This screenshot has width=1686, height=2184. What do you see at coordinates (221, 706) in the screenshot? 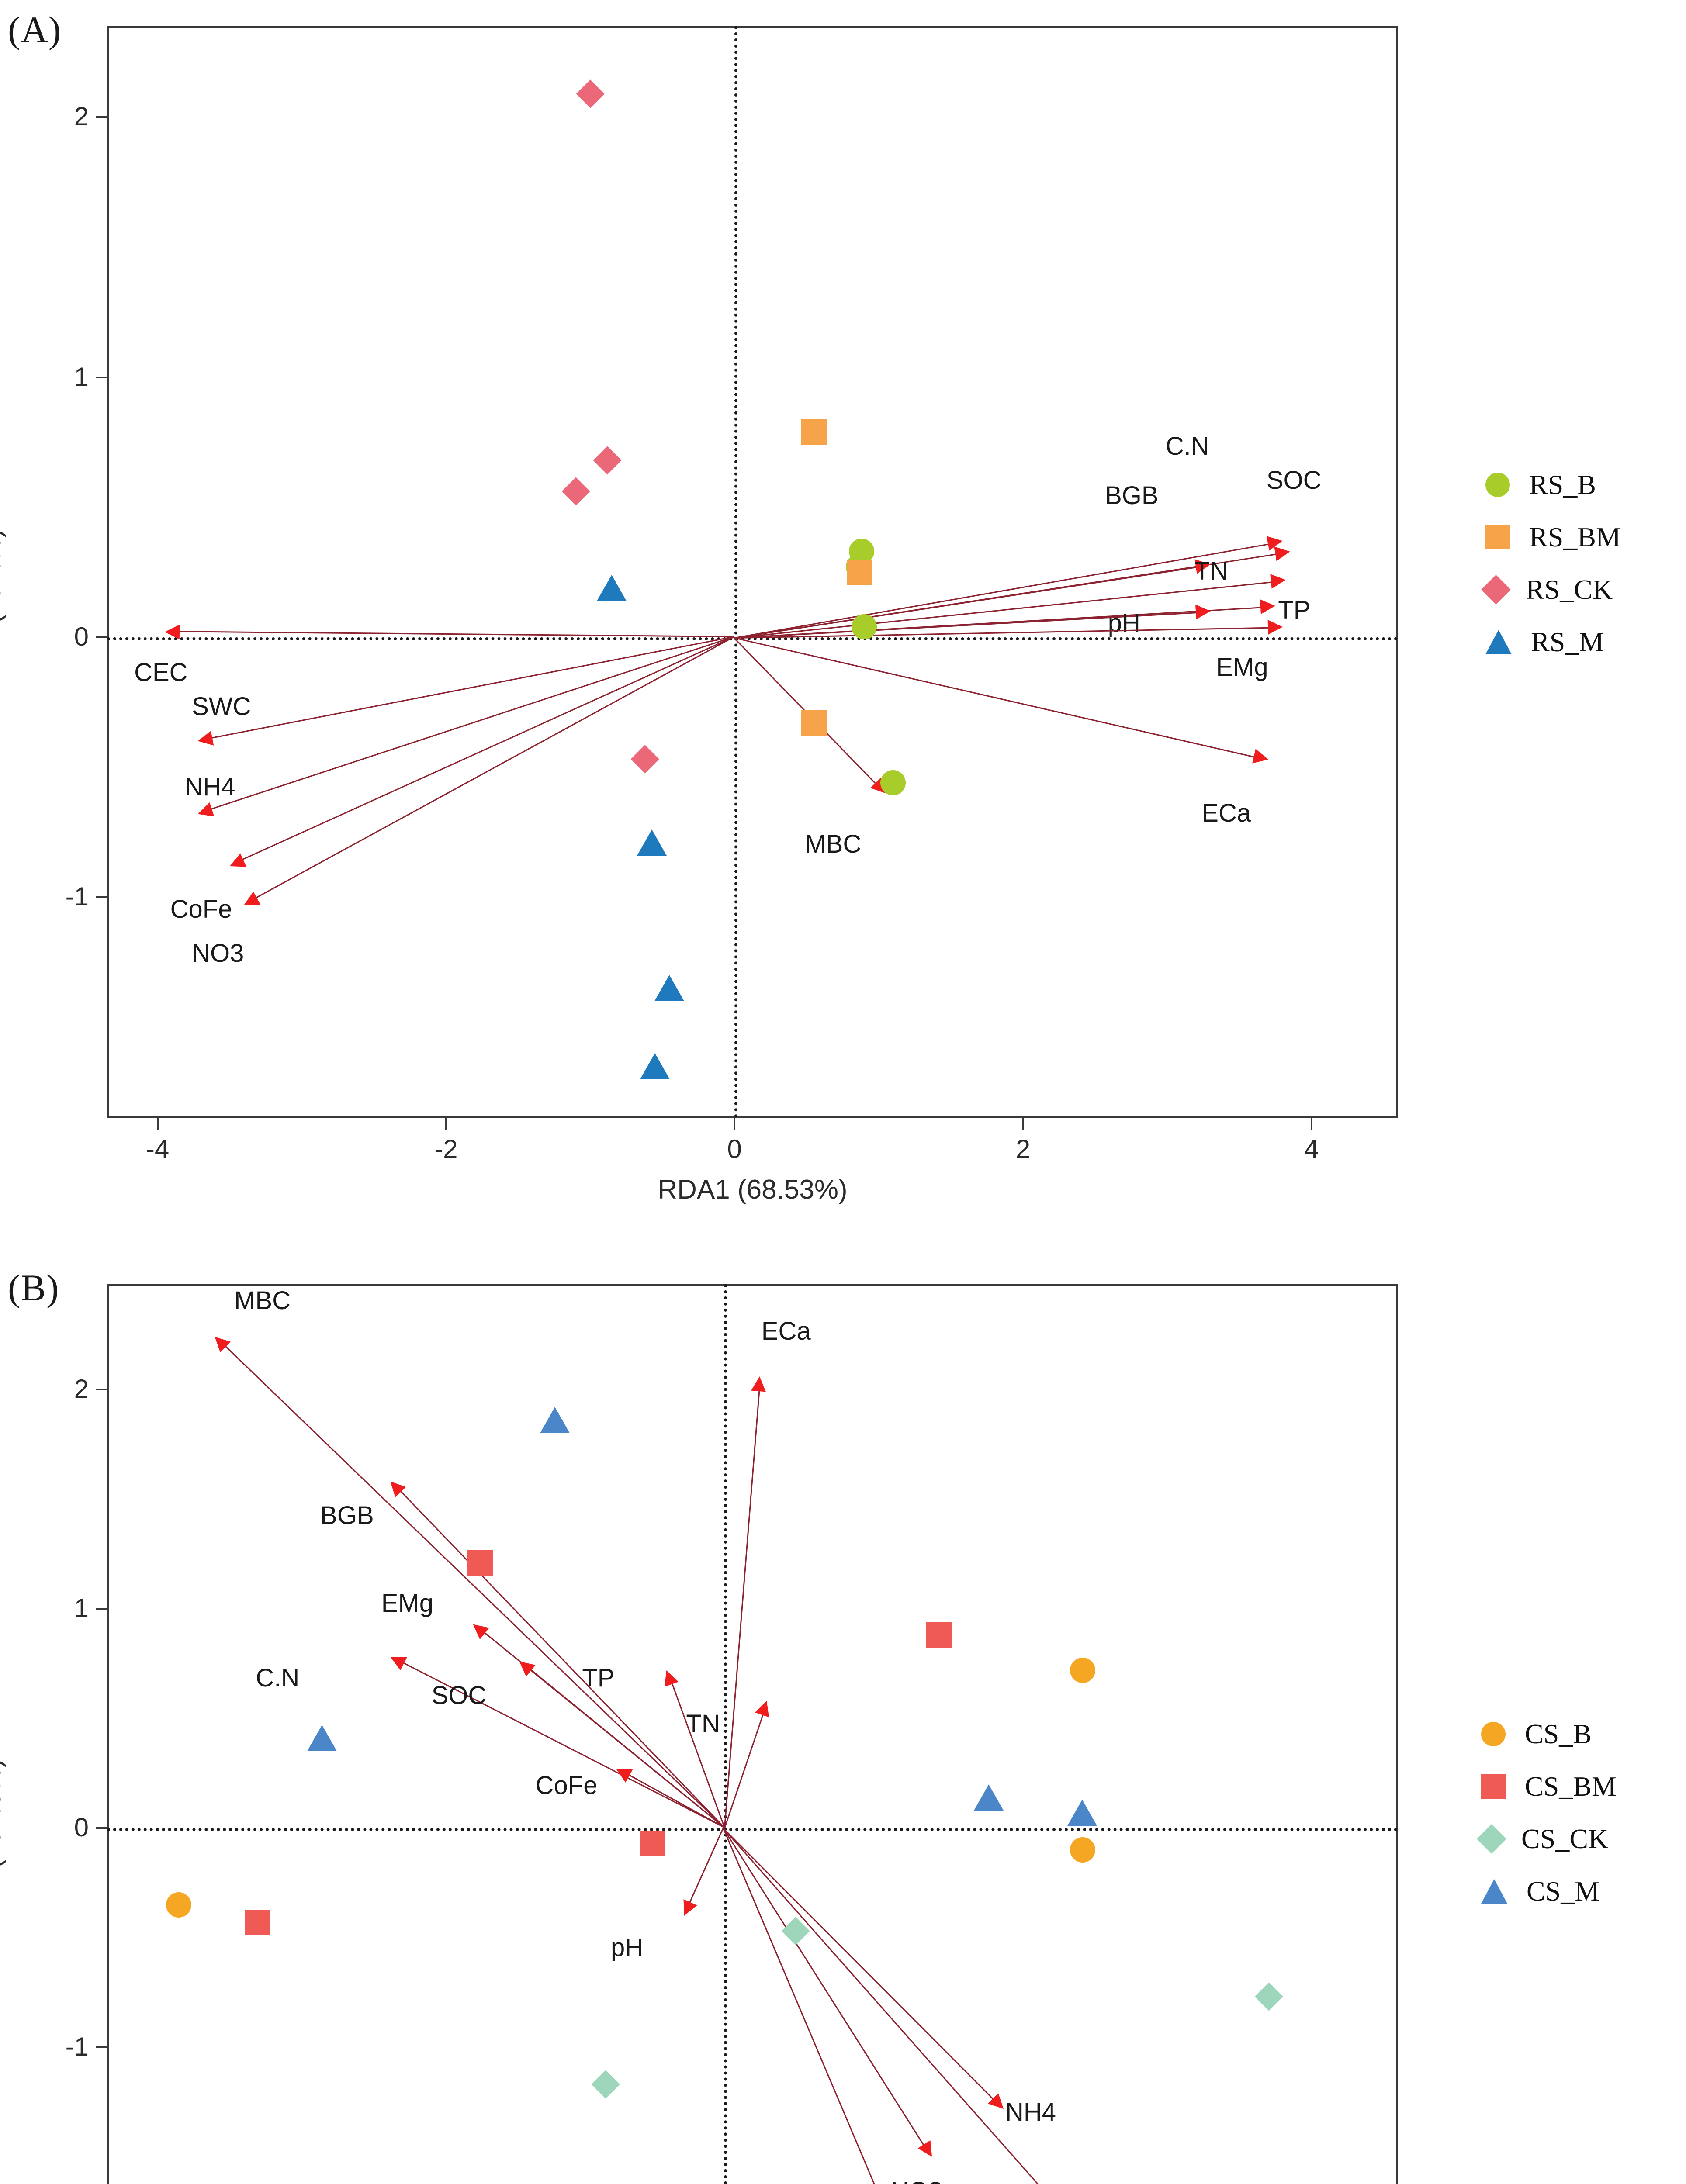
I see `vector-label-swc: SWC` at bounding box center [221, 706].